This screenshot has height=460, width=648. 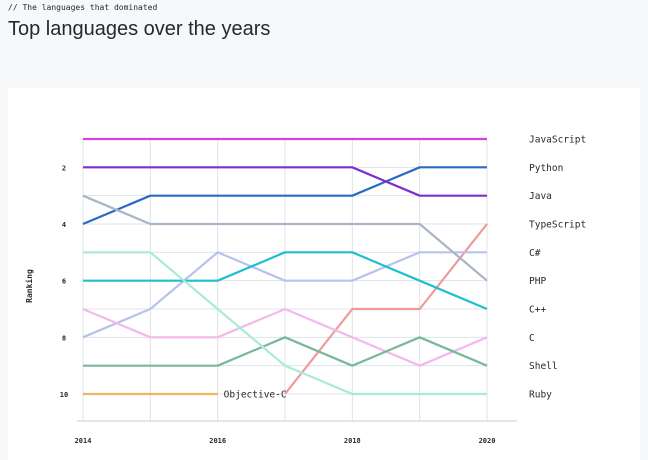 What do you see at coordinates (557, 140) in the screenshot?
I see `series-label-javascript: JavaScript` at bounding box center [557, 140].